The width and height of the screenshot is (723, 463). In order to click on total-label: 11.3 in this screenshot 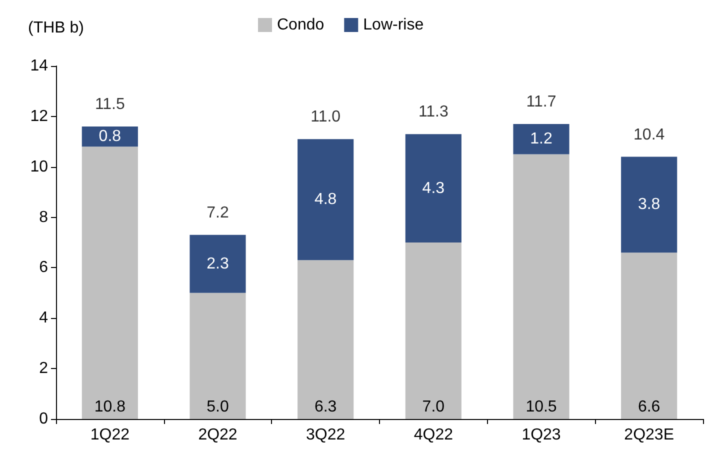, I will do `click(433, 112)`.